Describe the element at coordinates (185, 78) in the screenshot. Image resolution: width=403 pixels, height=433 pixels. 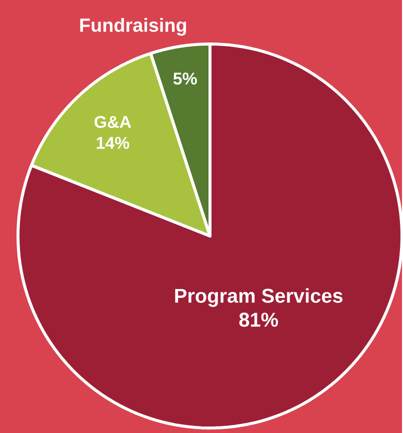
I see `data-label: 5%` at that location.